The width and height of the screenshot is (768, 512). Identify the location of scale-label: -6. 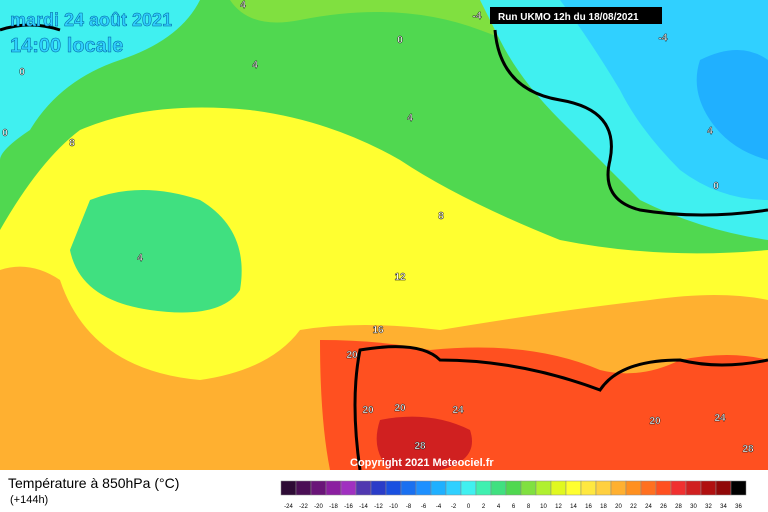
(424, 507).